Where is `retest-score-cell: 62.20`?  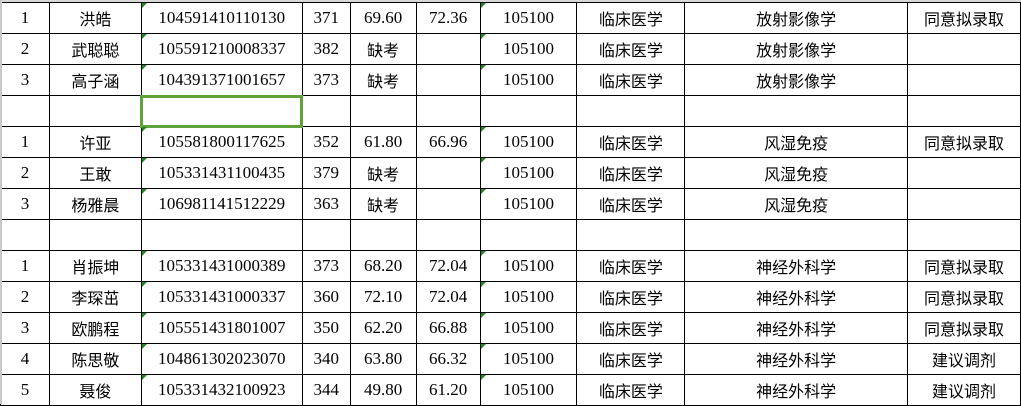
retest-score-cell: 62.20 is located at coordinates (383, 328).